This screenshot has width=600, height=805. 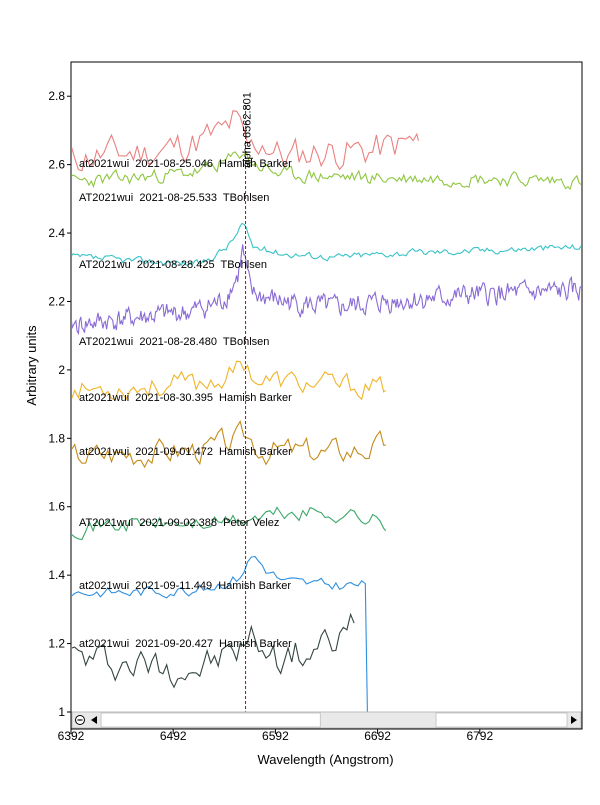 What do you see at coordinates (185, 398) in the screenshot?
I see `series-label-5: at2021wui 2021-08-30.395 Hamish Barker` at bounding box center [185, 398].